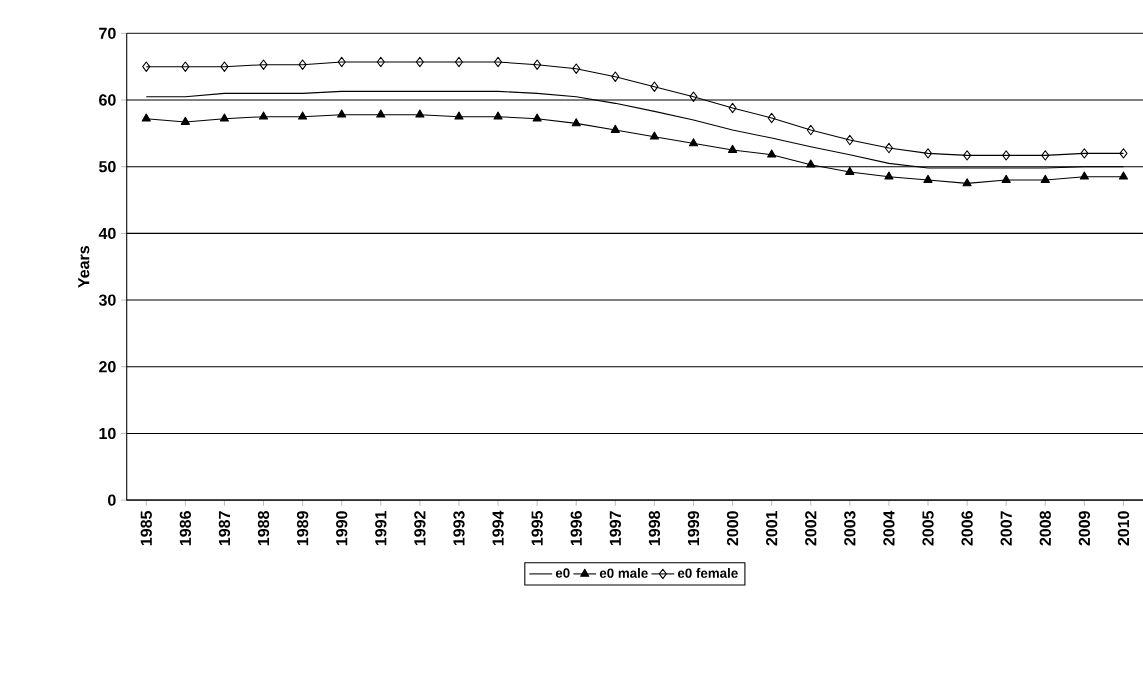 This screenshot has width=1143, height=682. What do you see at coordinates (1006, 528) in the screenshot?
I see `x-tick-label: 2007` at bounding box center [1006, 528].